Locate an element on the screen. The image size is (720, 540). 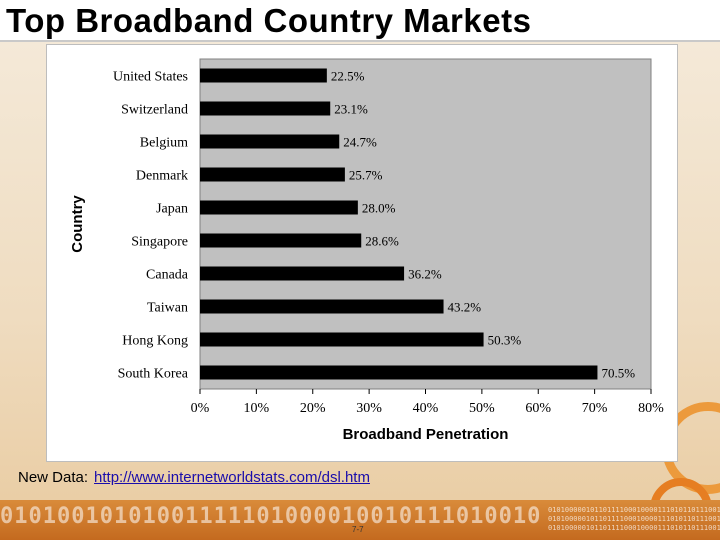
data-label: 28.0% is located at coordinates (379, 208).